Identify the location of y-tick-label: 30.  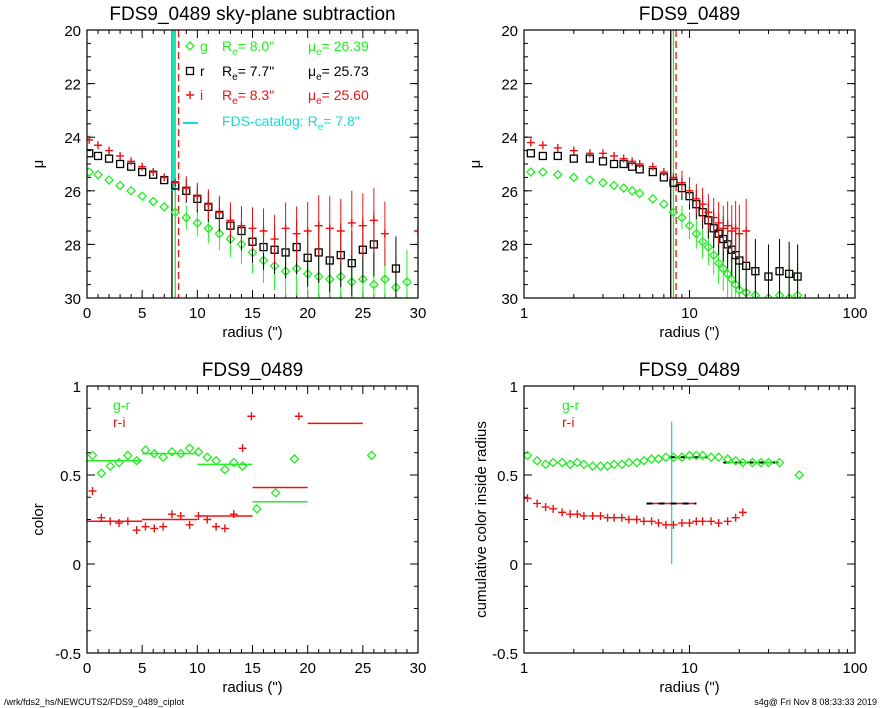
(72, 299).